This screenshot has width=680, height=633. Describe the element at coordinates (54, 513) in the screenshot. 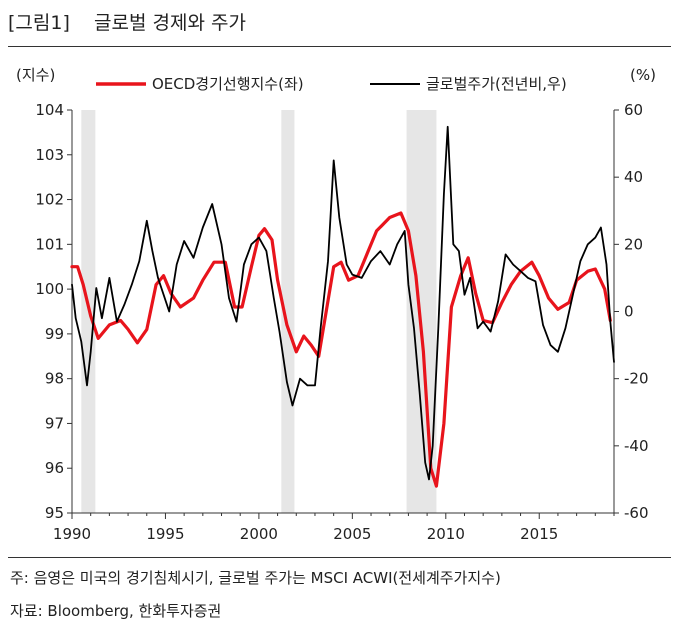

I see `left-tick-label: 95` at that location.